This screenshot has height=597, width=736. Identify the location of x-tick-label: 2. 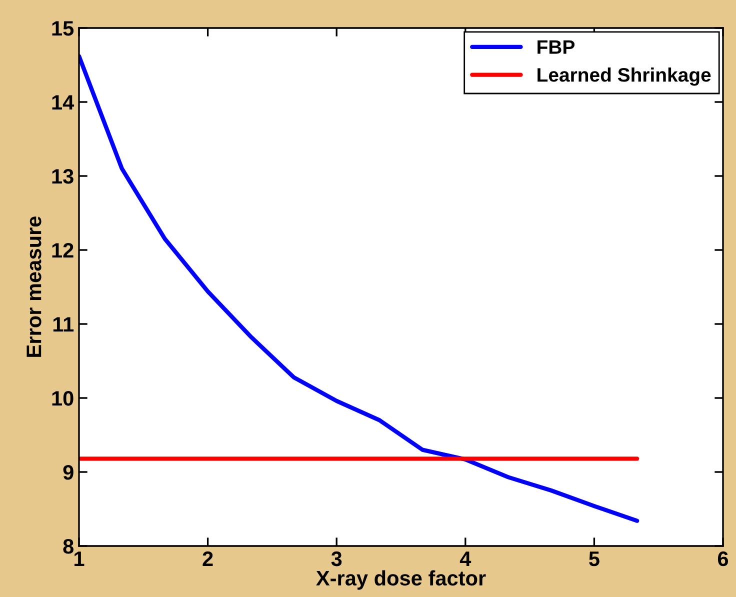
(207, 558).